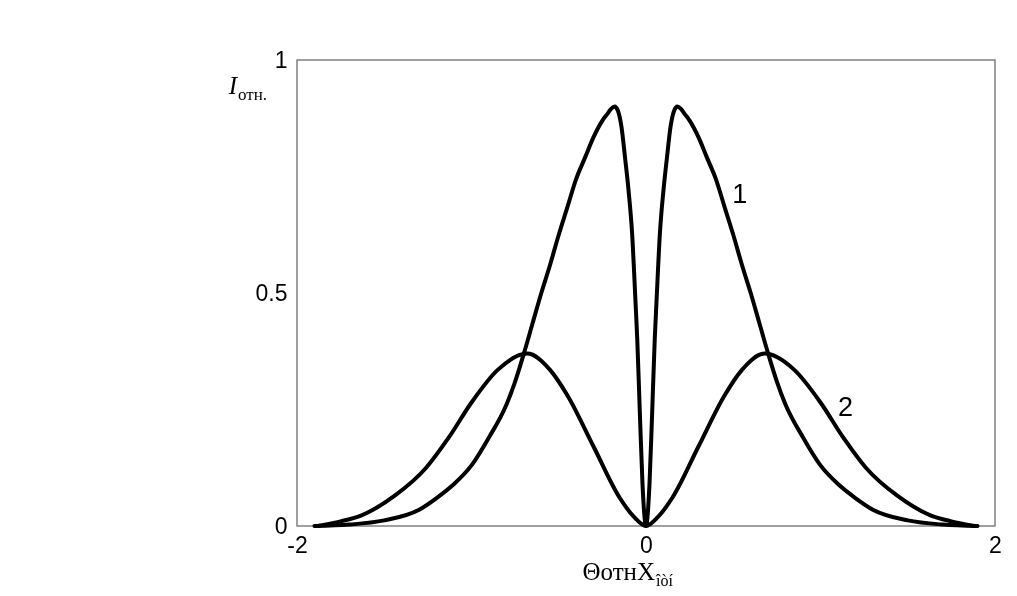 The height and width of the screenshot is (596, 1017). I want to click on y-tick-label: 0.5, so click(271, 292).